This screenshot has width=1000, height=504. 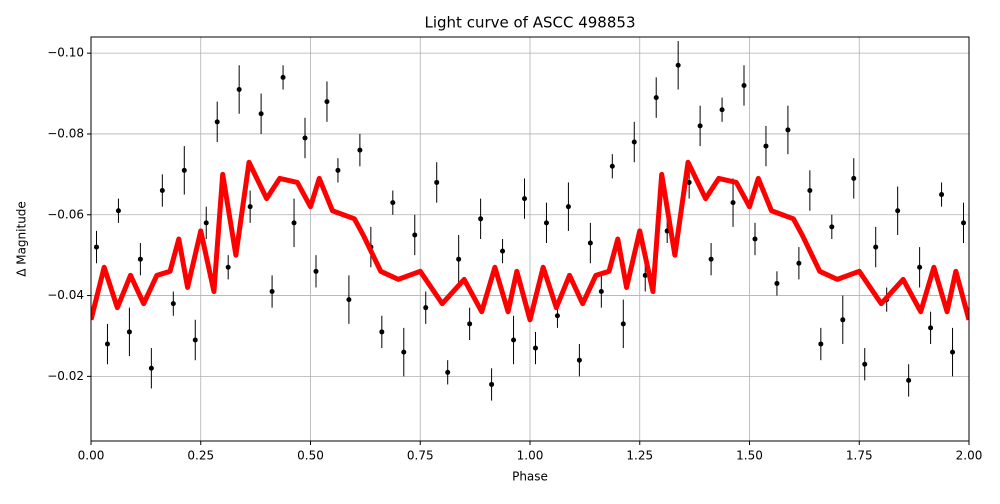 I want to click on x-tick-label: 2.00, so click(x=969, y=456).